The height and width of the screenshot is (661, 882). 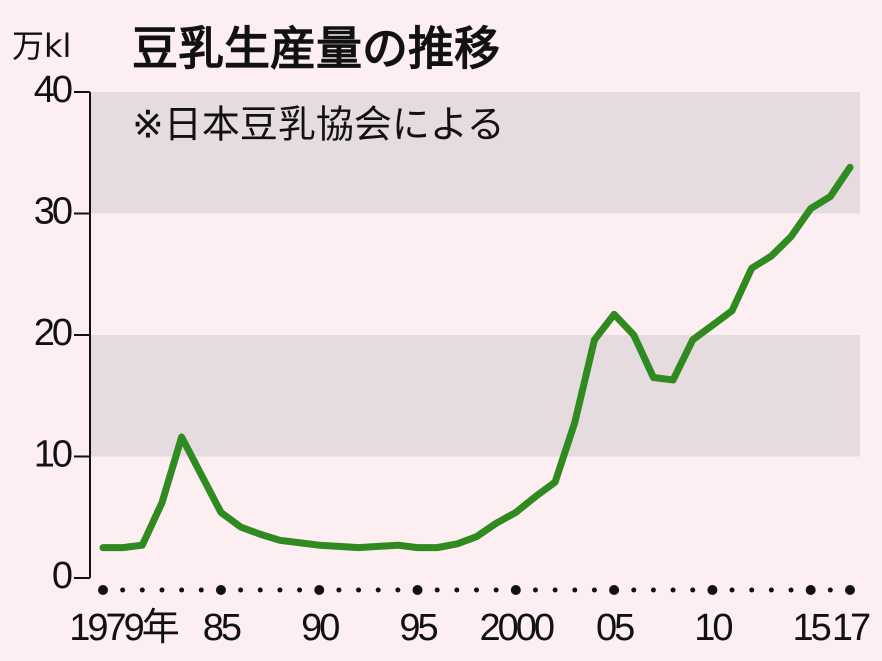 What do you see at coordinates (320, 628) in the screenshot?
I see `x-tick-label: 90` at bounding box center [320, 628].